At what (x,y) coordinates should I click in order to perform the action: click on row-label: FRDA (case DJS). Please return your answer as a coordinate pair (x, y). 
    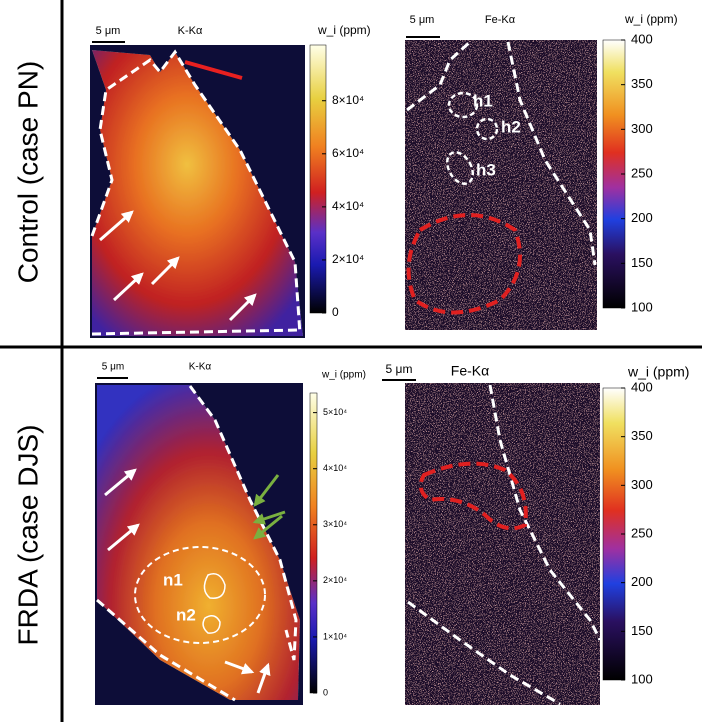
    Looking at the image, I should click on (27, 535).